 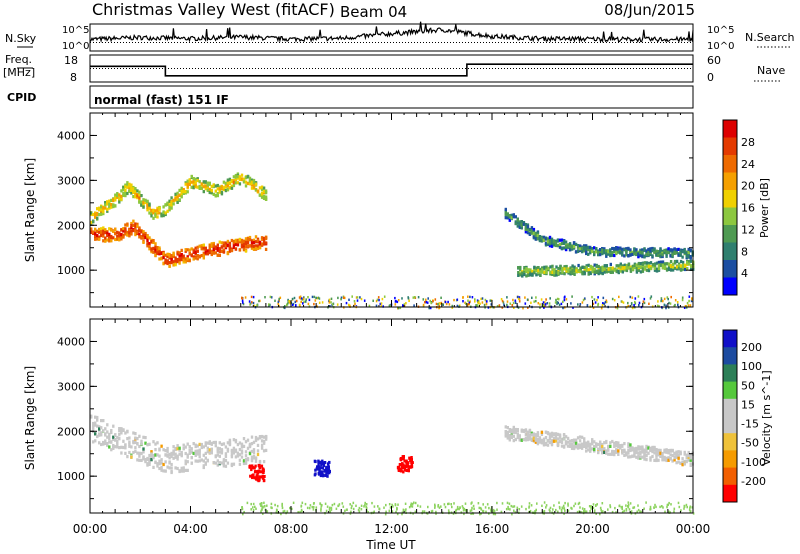 What do you see at coordinates (753, 462) in the screenshot?
I see `colorbar-tick-label: -100` at bounding box center [753, 462].